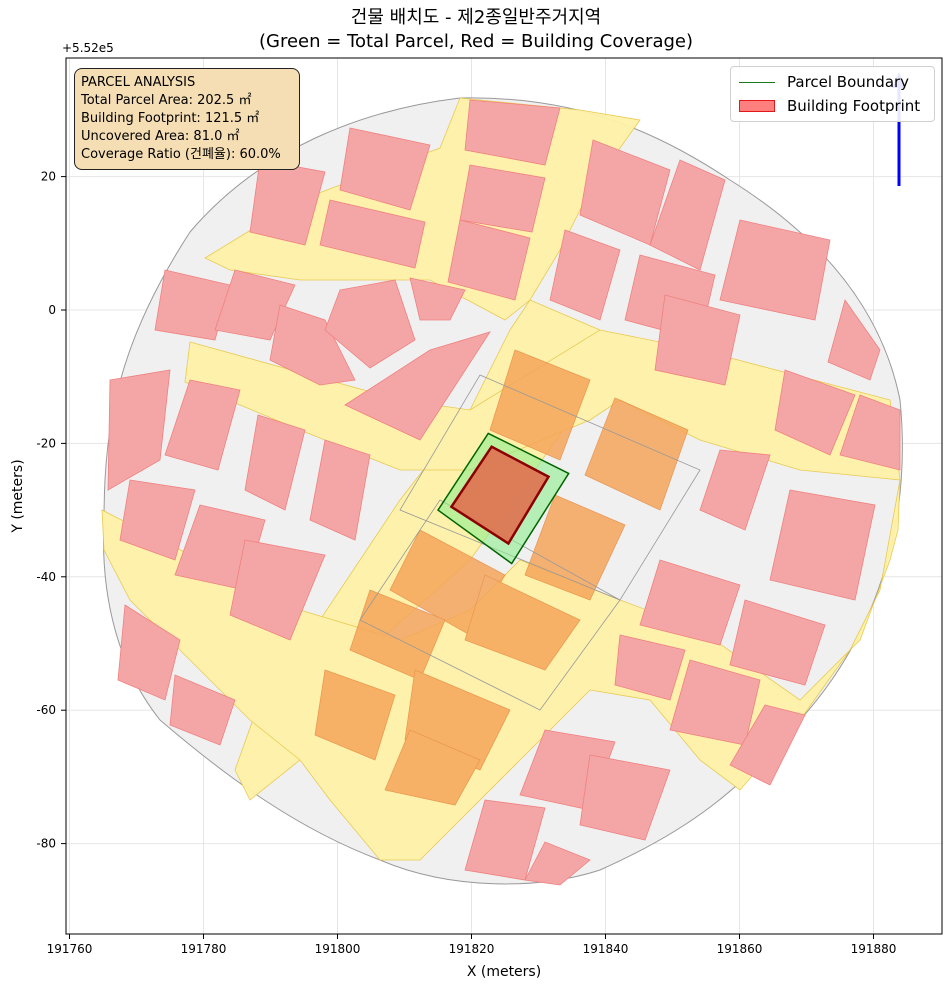  What do you see at coordinates (504, 972) in the screenshot?
I see `x-axis-label: X (meters)` at bounding box center [504, 972].